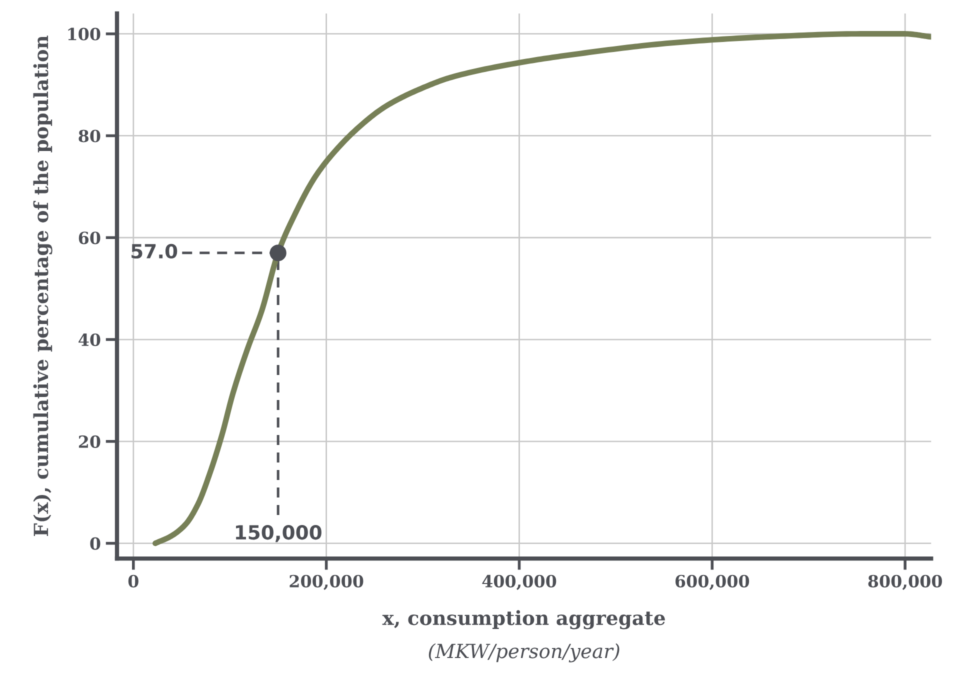 The width and height of the screenshot is (975, 673). What do you see at coordinates (155, 251) in the screenshot?
I see `ref-line-label: 57.0` at bounding box center [155, 251].